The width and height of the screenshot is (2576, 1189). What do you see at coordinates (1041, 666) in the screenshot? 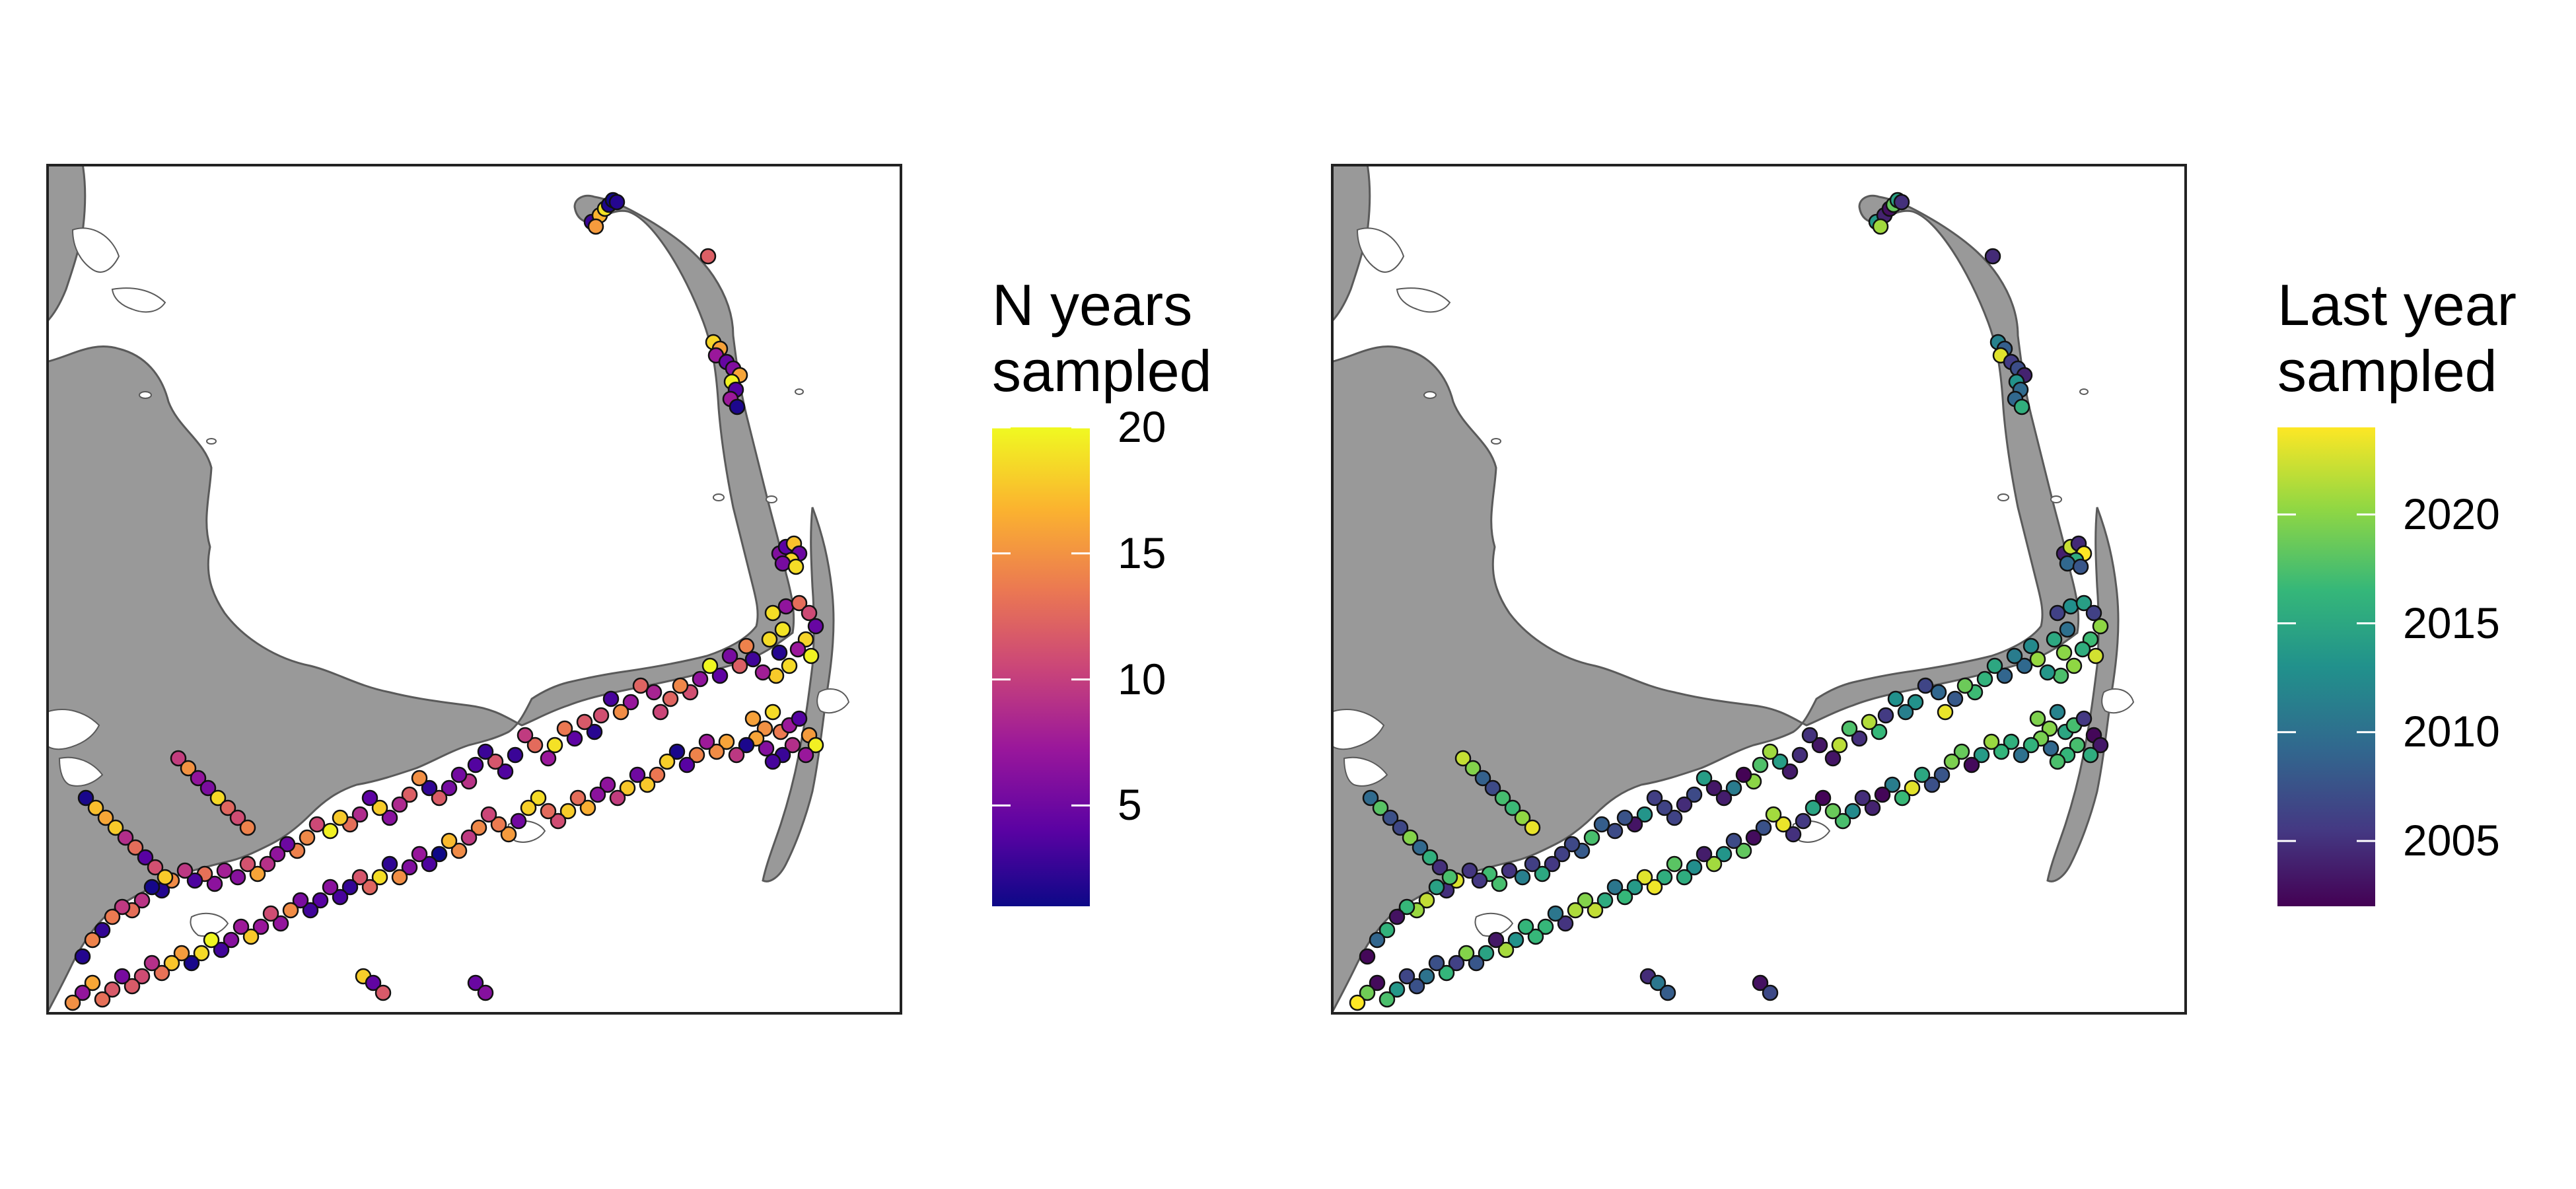
I see `colorbar-n-years` at bounding box center [1041, 666].